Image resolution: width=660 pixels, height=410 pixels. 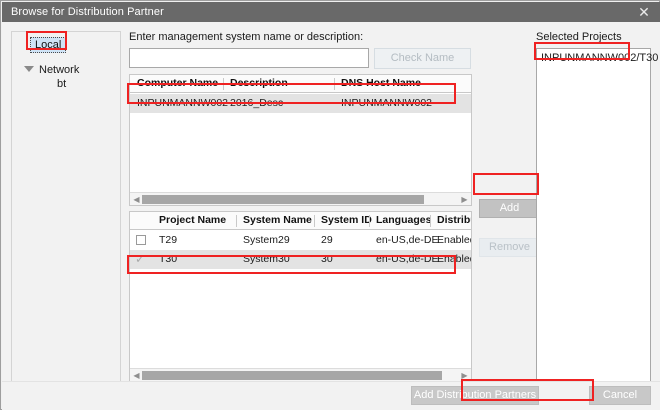 I want to click on title-bar: Browse for Distribution Partner ✕, so click(x=331, y=12).